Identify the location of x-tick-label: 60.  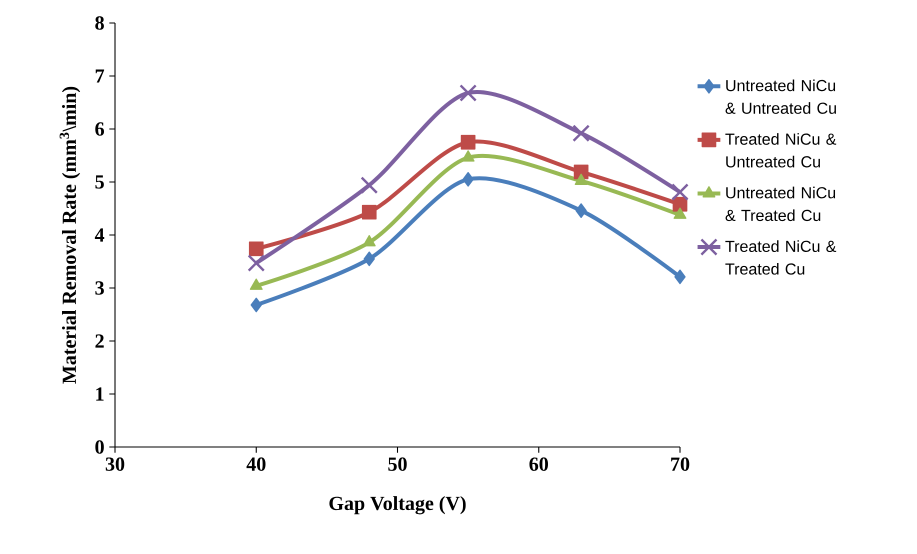
(538, 464).